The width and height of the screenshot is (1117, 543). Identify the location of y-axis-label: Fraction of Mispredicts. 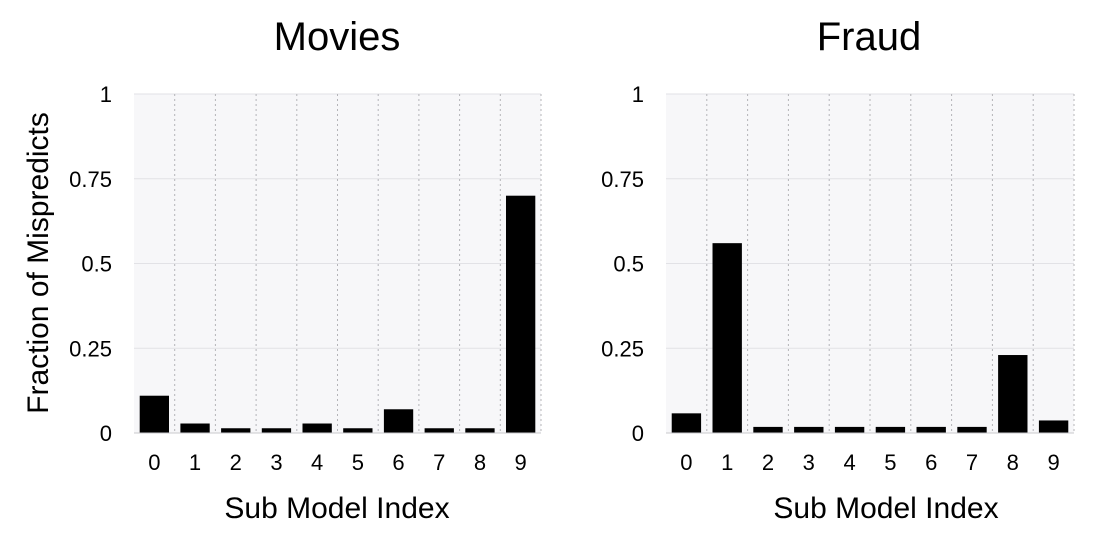
(38, 263).